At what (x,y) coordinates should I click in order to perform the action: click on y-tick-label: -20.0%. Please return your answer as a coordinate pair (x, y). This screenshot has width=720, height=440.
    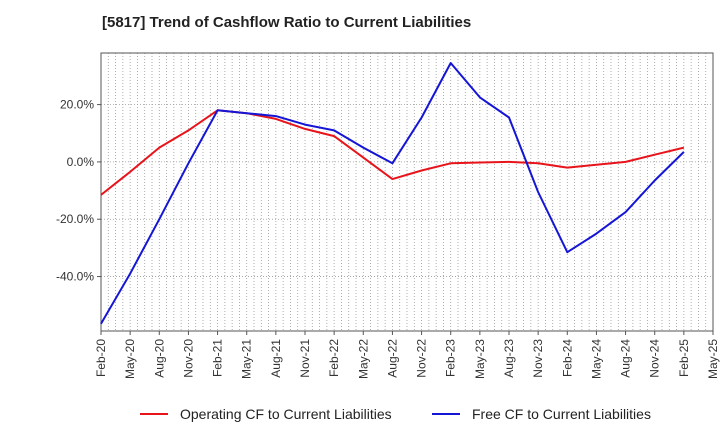
    Looking at the image, I should click on (75, 219).